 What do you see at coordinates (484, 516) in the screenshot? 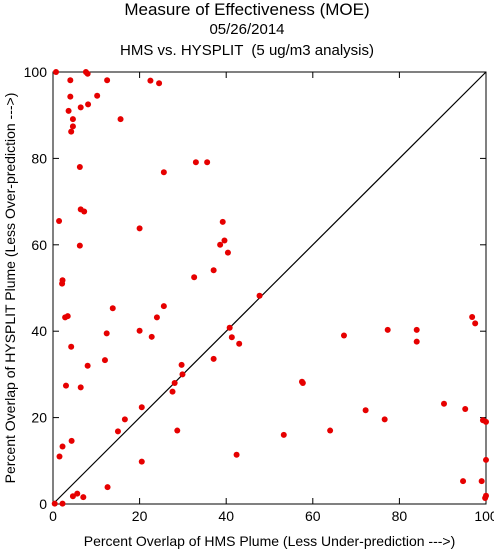
I see `x-tick-label: 100` at bounding box center [484, 516].